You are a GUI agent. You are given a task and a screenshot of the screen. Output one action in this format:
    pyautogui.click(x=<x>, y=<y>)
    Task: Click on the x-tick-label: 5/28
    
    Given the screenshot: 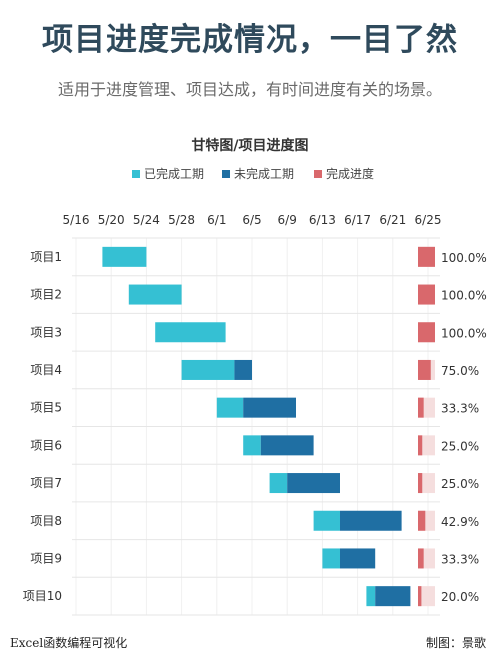 What is the action you would take?
    pyautogui.click(x=181, y=220)
    